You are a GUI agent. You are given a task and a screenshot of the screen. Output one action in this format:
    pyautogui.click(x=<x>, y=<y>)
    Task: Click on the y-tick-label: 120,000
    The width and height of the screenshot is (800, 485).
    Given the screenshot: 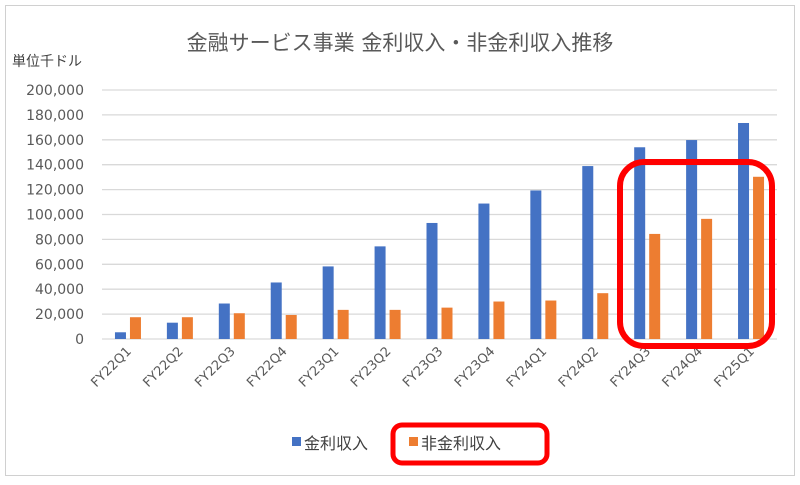 What is the action you would take?
    pyautogui.click(x=55, y=191)
    